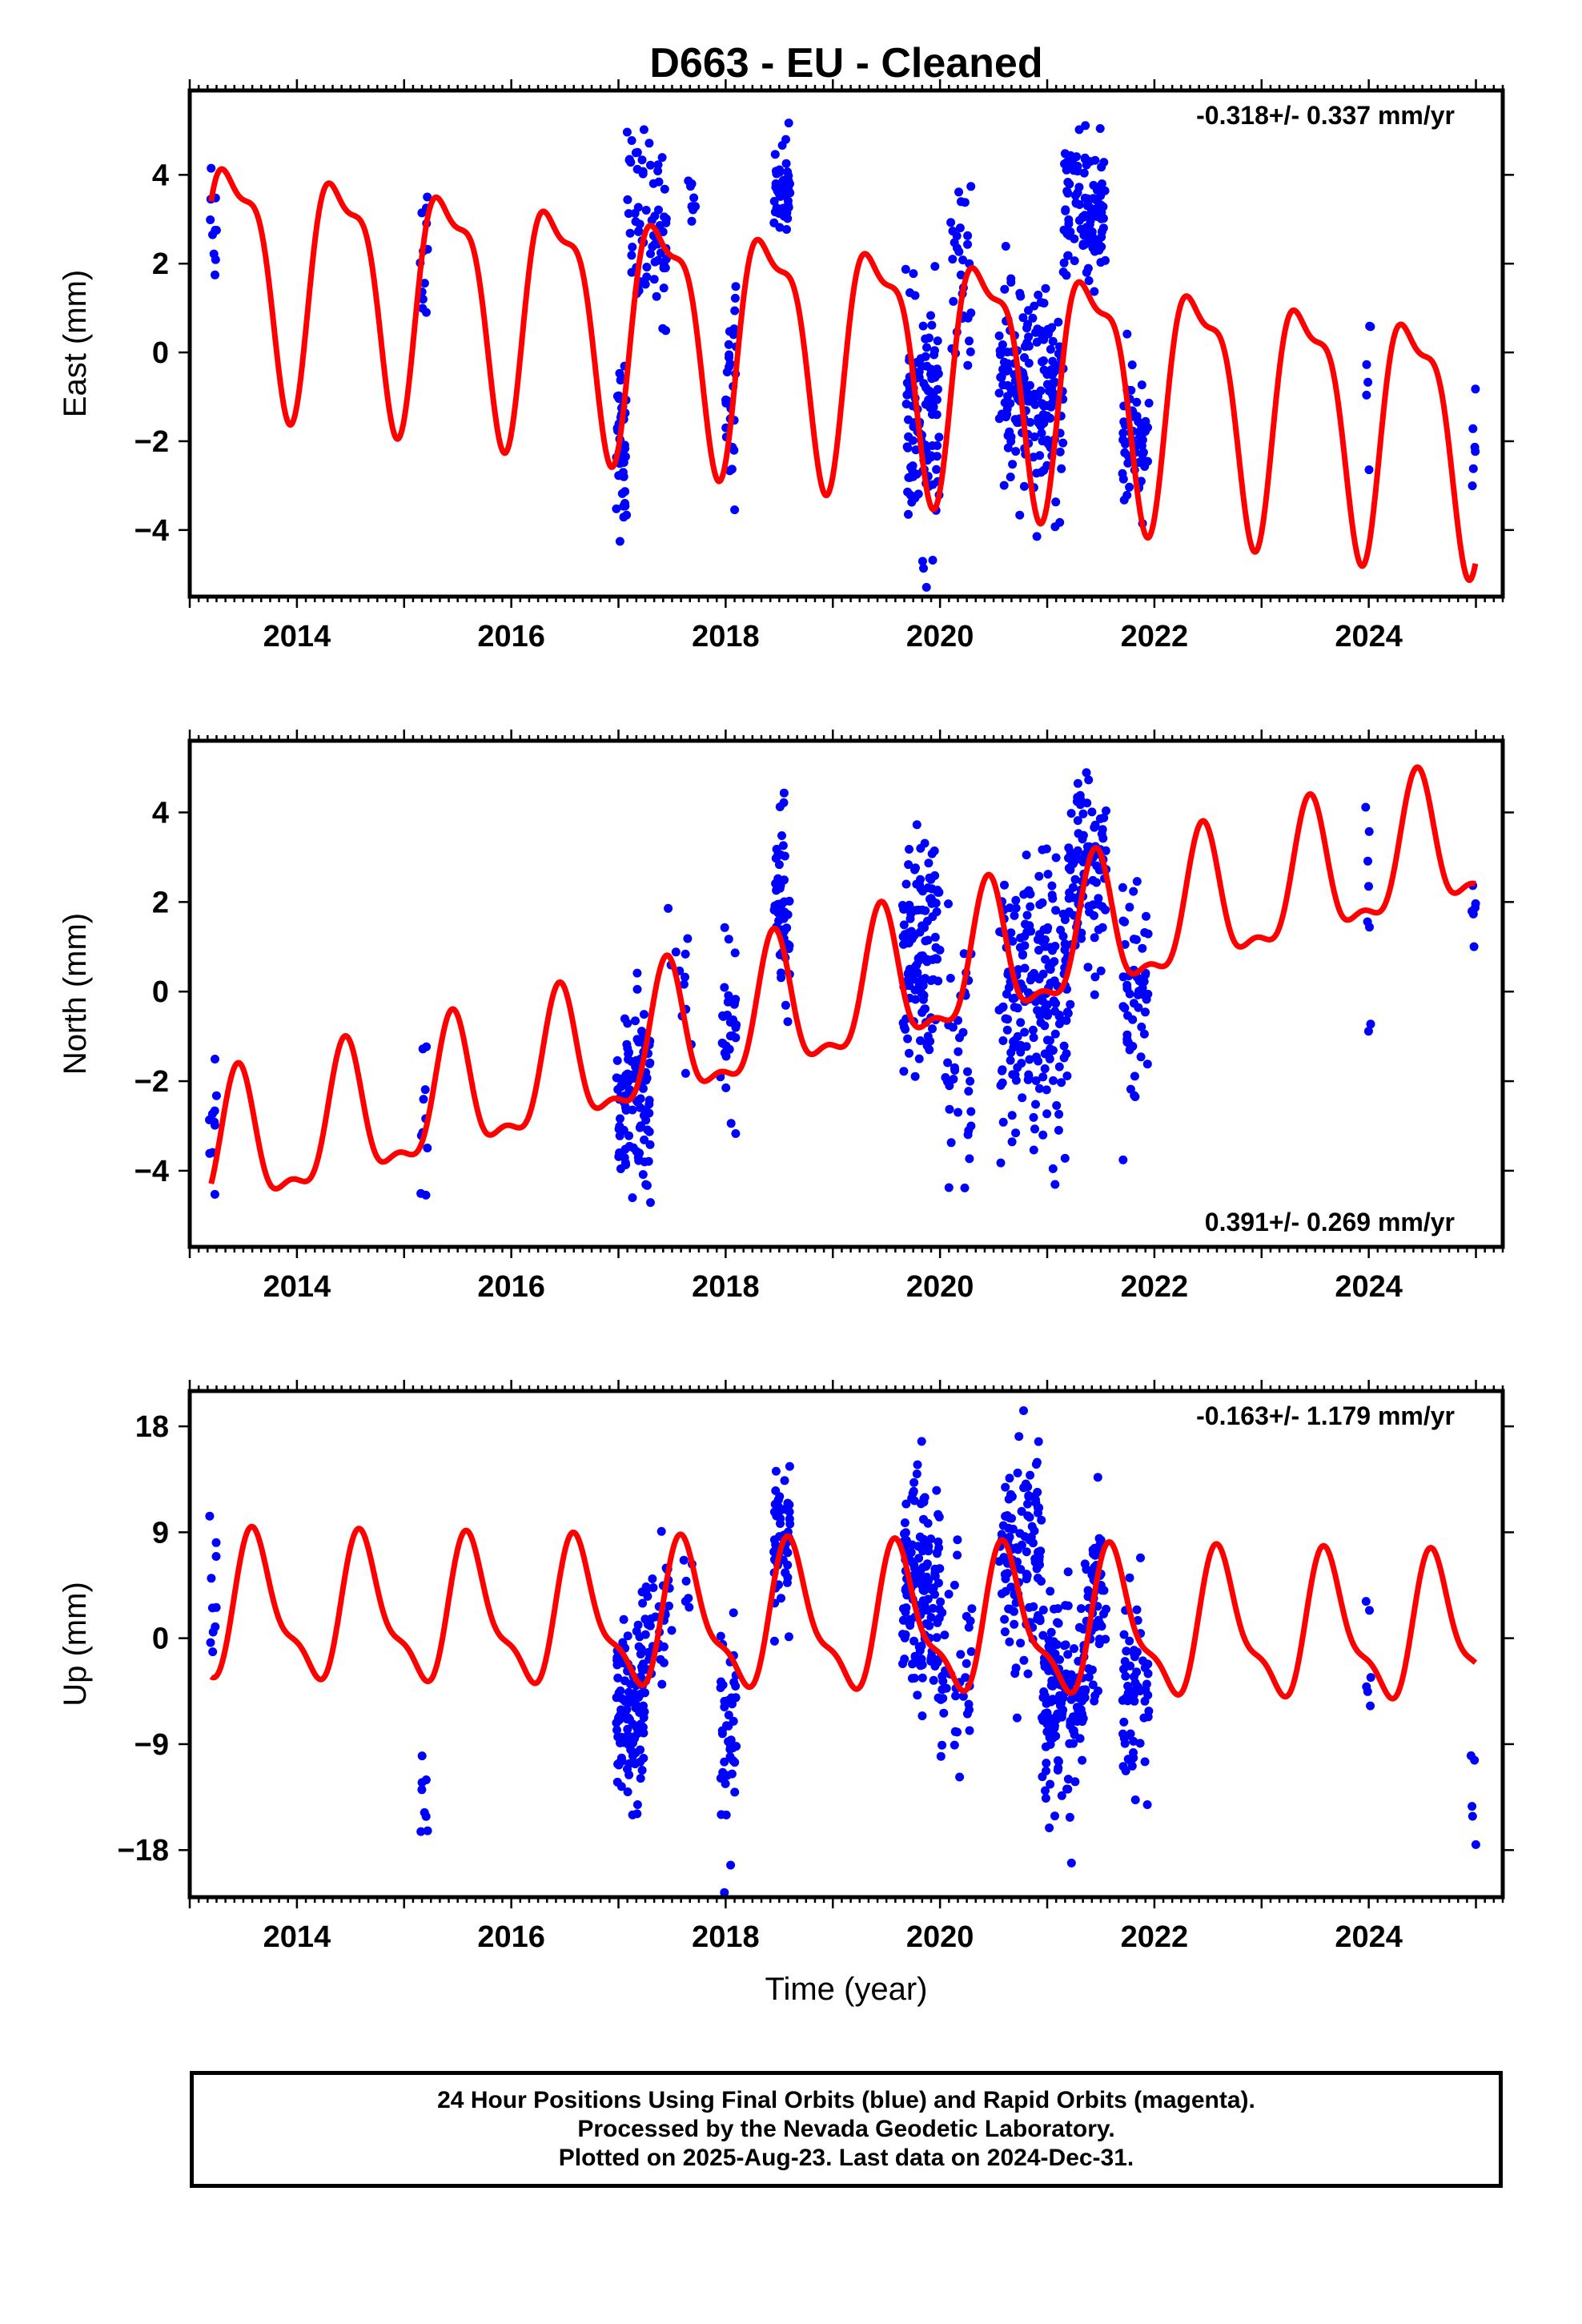  I want to click on model-curve, so click(844, 375).